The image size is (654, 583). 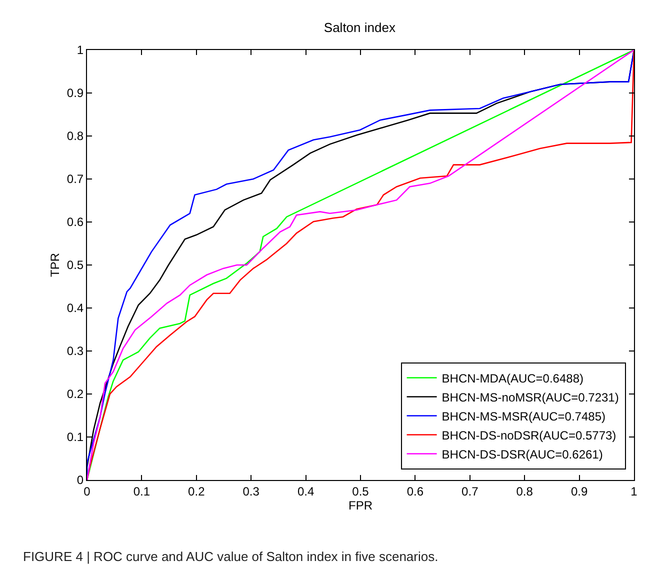 What do you see at coordinates (230, 556) in the screenshot?
I see `caption: FIGURE 4 | ROC curve and AUC value of Salton index in five scenarios.` at bounding box center [230, 556].